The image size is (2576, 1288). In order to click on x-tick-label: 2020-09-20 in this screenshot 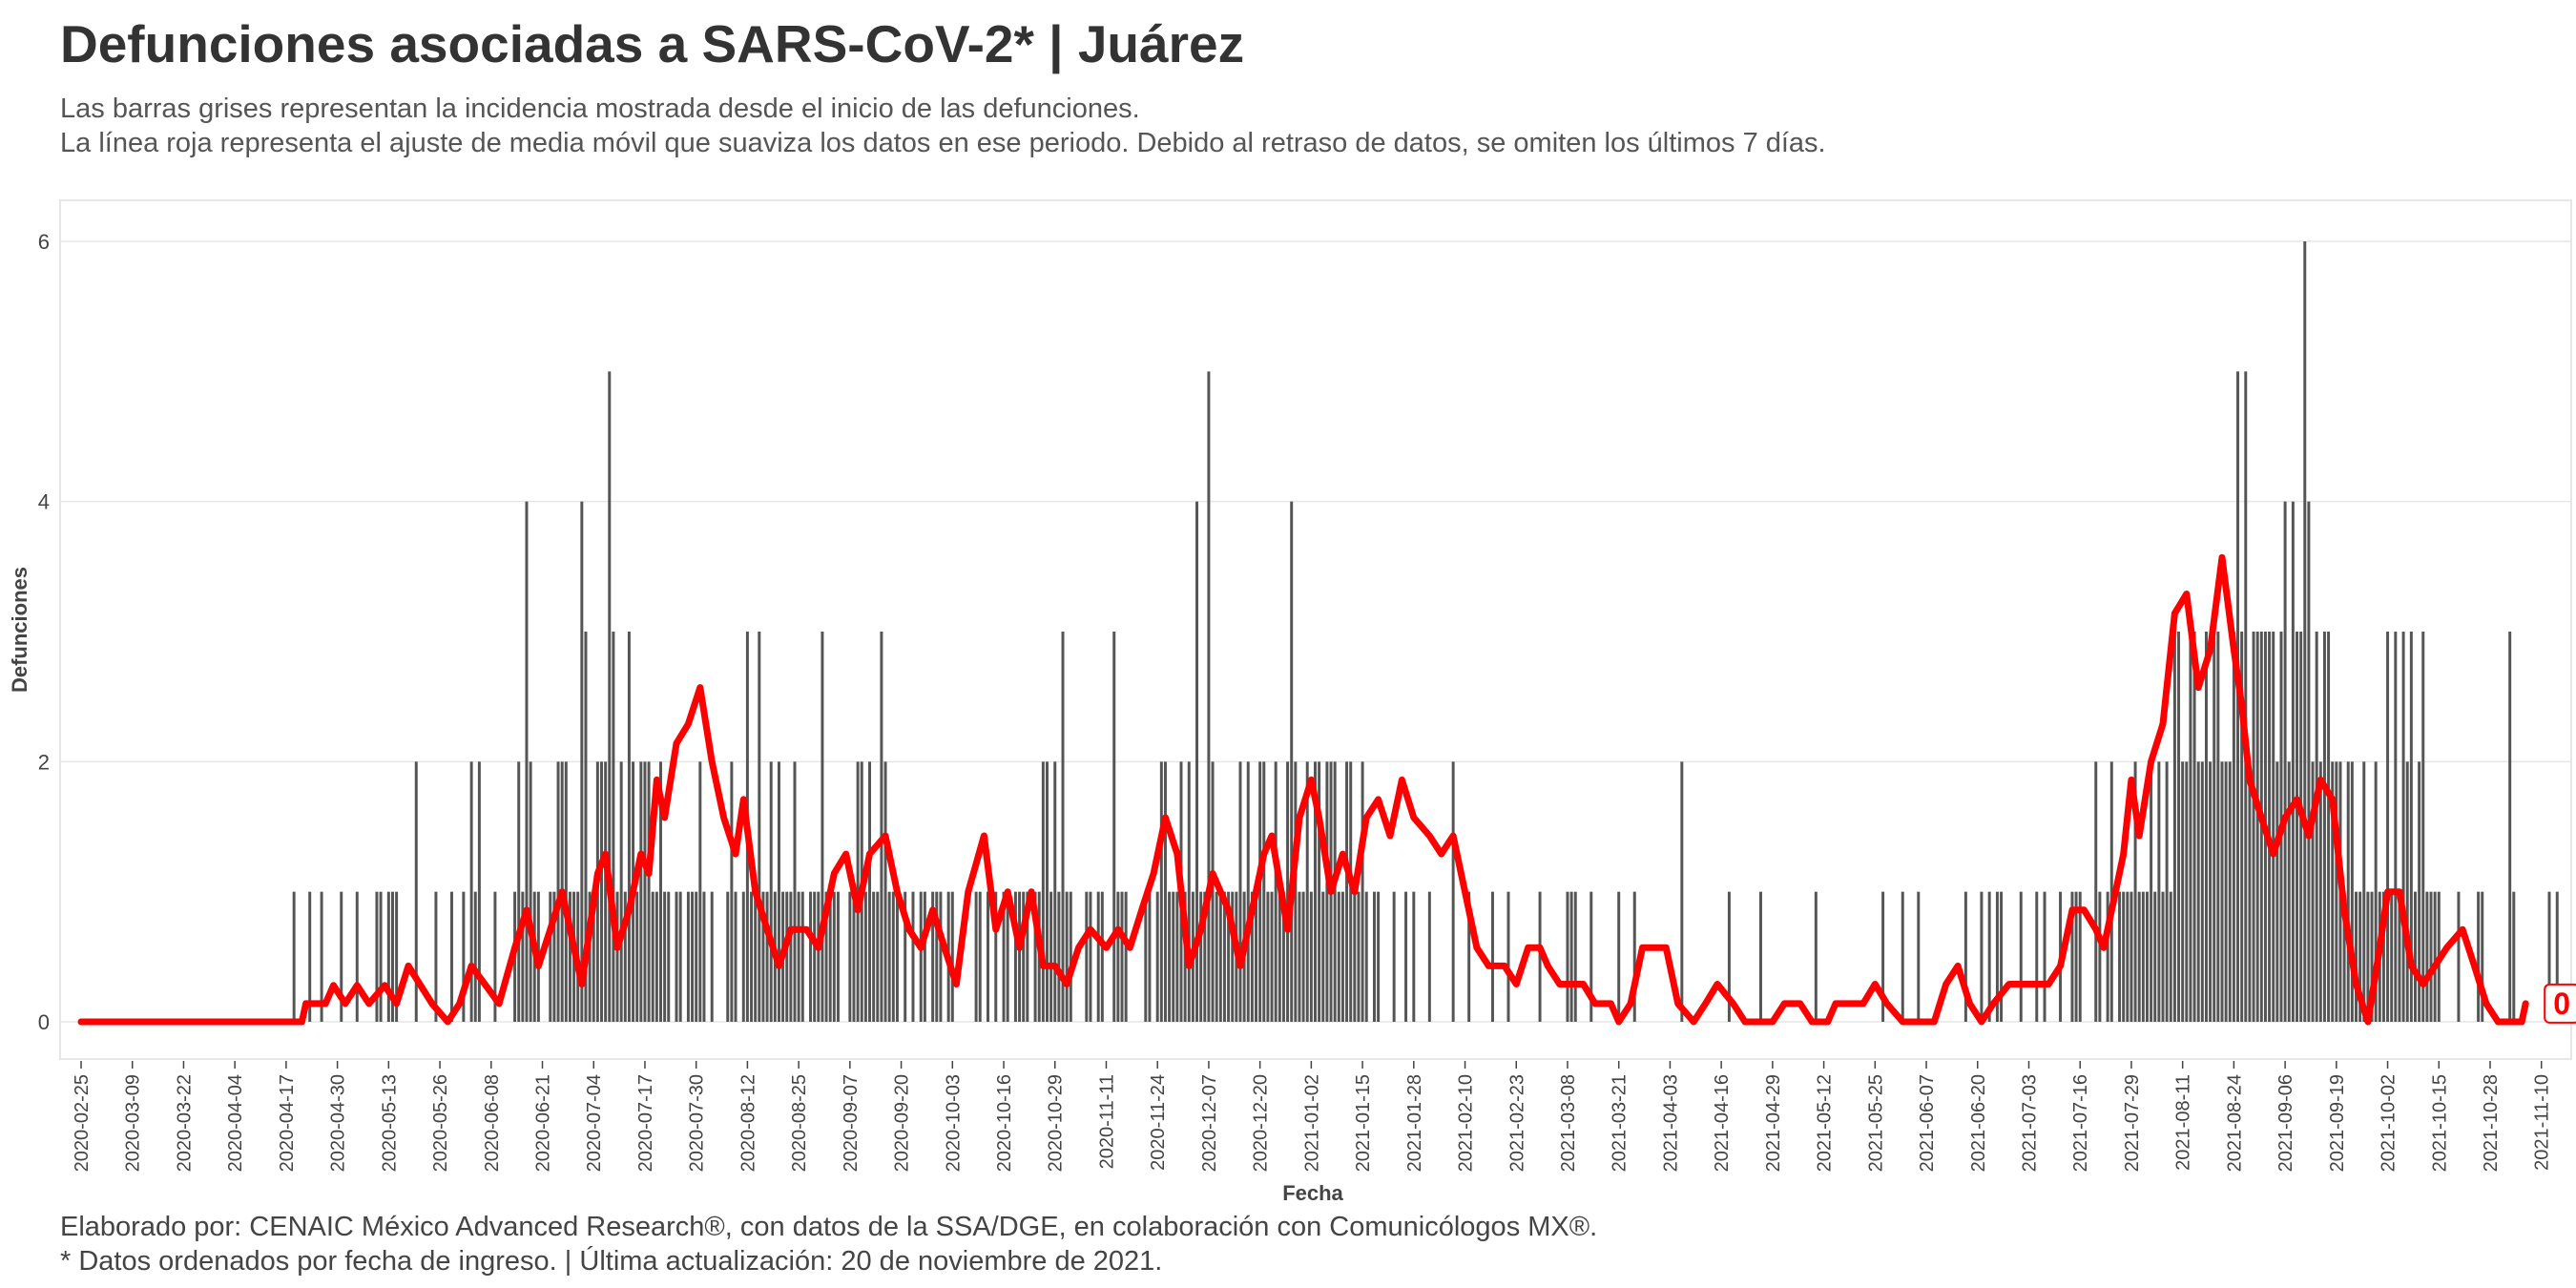, I will do `click(902, 1123)`.